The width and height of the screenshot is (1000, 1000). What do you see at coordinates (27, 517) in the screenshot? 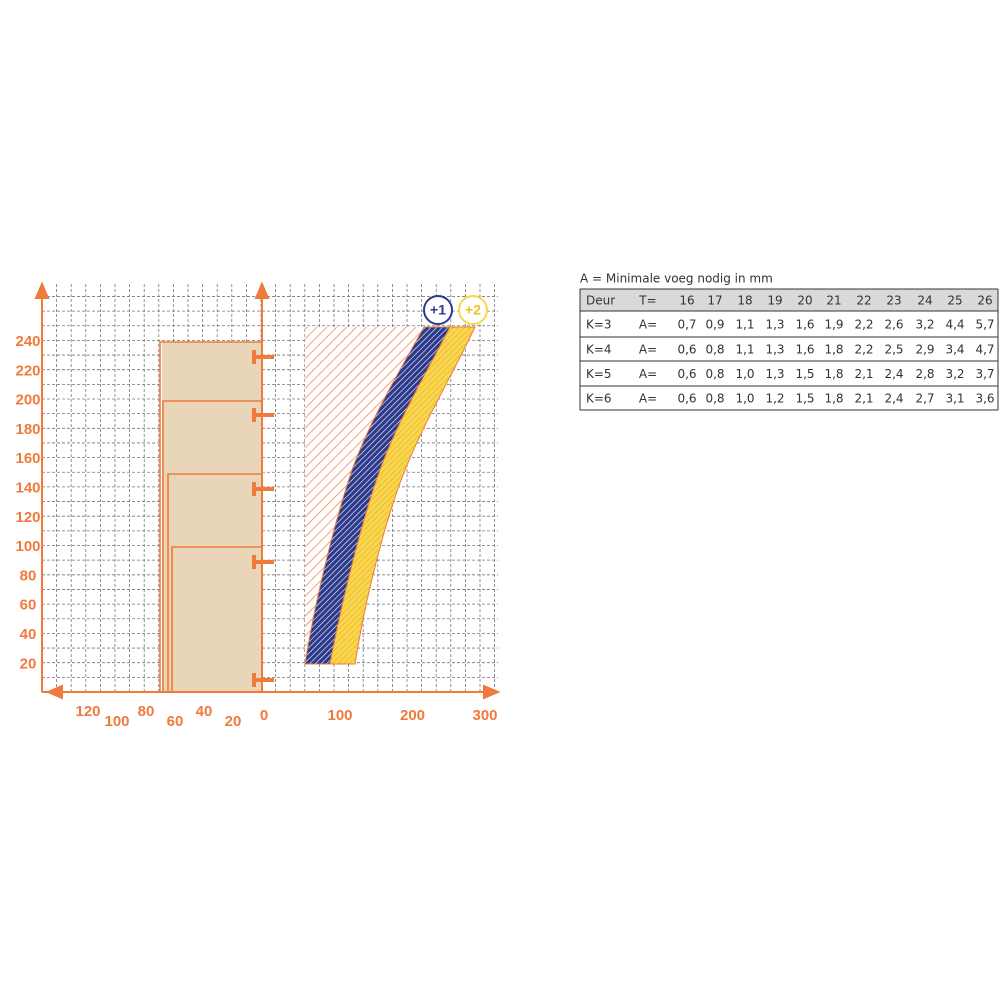
I see `y-label: 120` at bounding box center [27, 517].